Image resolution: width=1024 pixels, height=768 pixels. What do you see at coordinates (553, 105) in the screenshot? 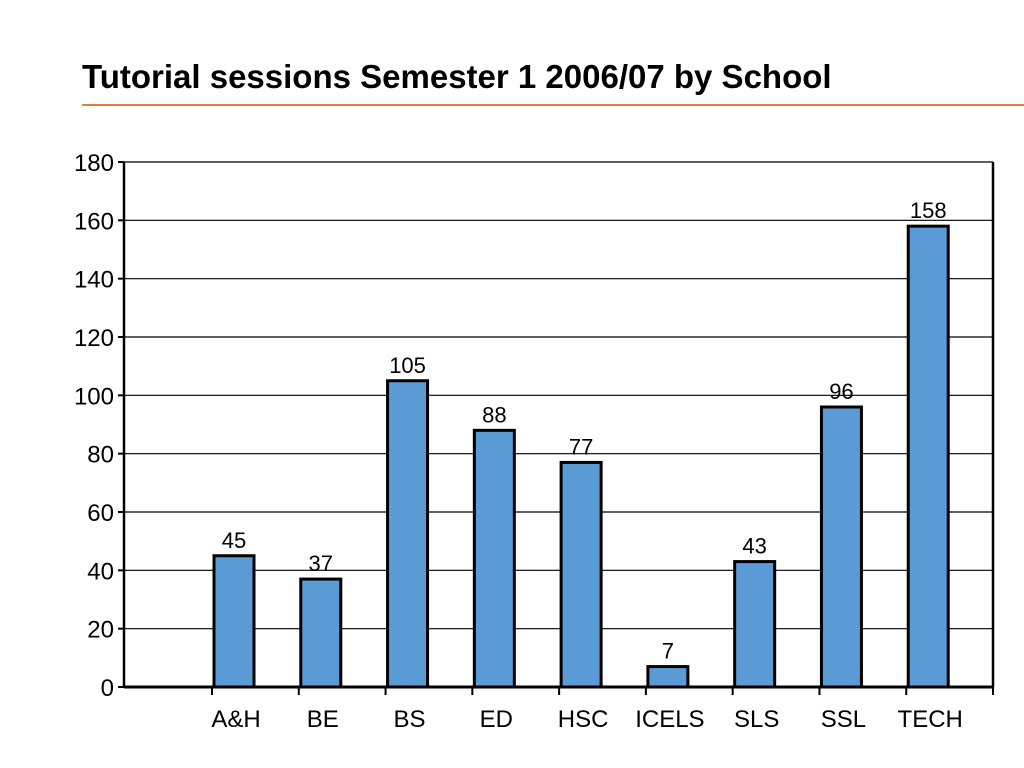
I see `title-underline` at bounding box center [553, 105].